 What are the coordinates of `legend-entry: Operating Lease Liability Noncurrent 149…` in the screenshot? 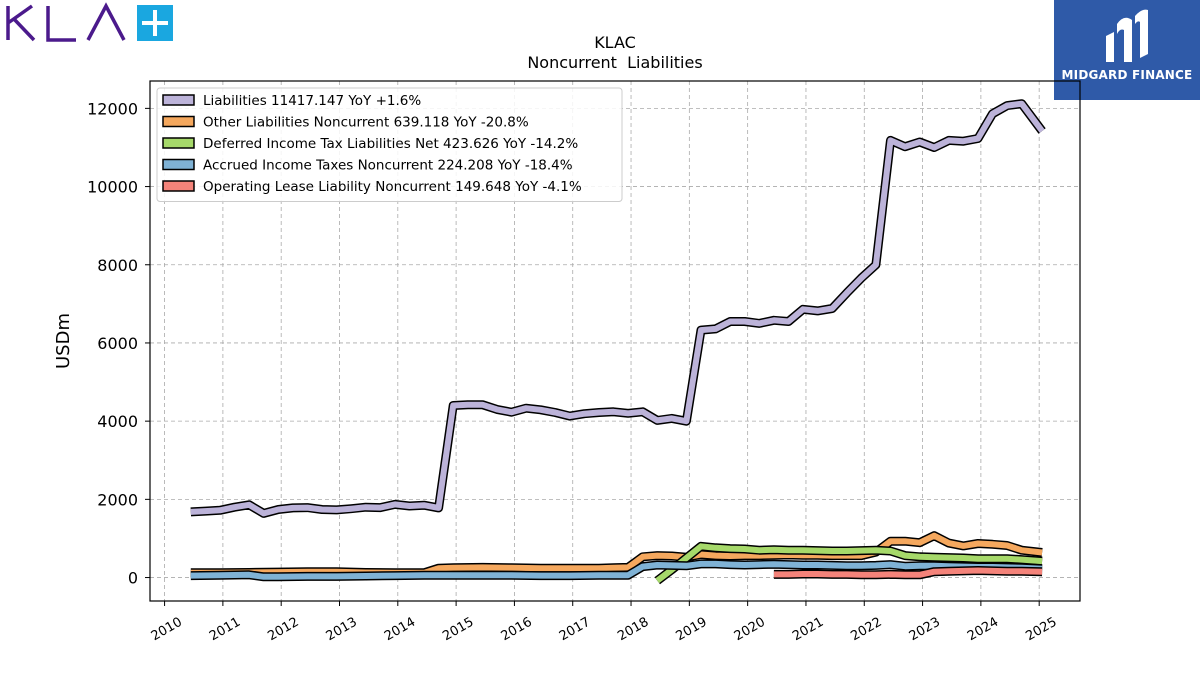 It's located at (392, 187).